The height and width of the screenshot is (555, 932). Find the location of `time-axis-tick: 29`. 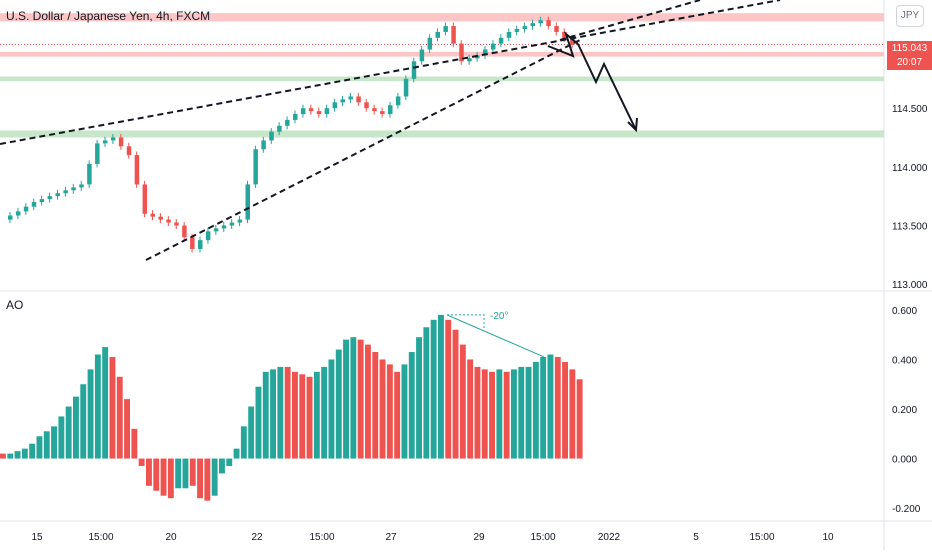

time-axis-tick: 29 is located at coordinates (479, 537).